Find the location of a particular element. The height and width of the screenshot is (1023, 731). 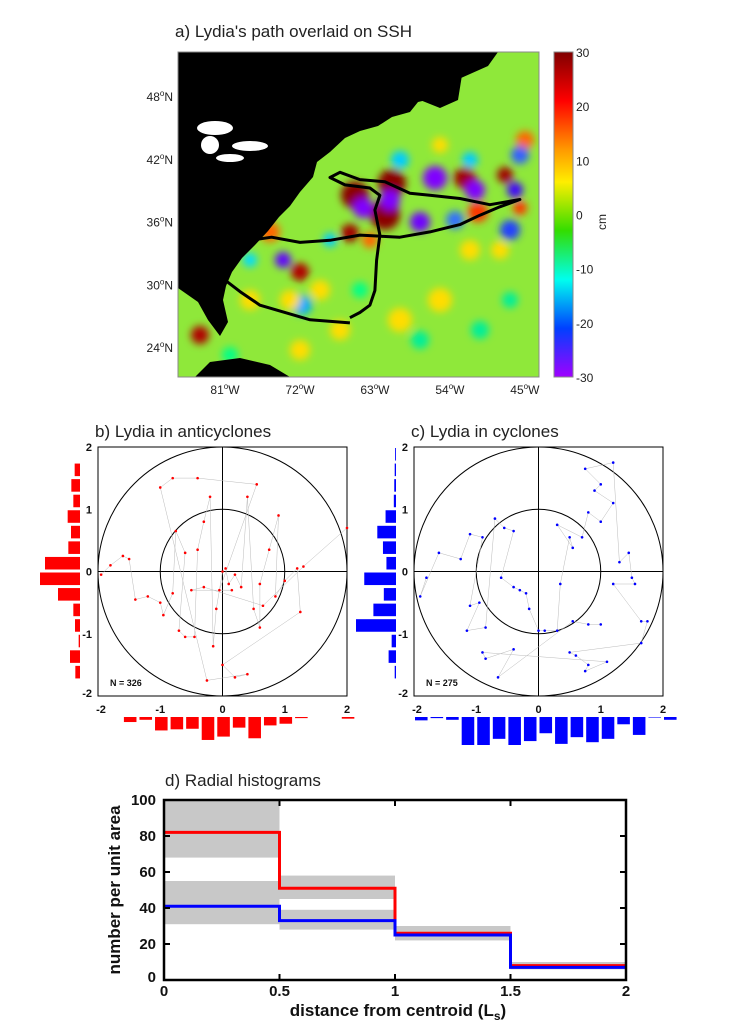

y-tick-label: 20 is located at coordinates (147, 944).